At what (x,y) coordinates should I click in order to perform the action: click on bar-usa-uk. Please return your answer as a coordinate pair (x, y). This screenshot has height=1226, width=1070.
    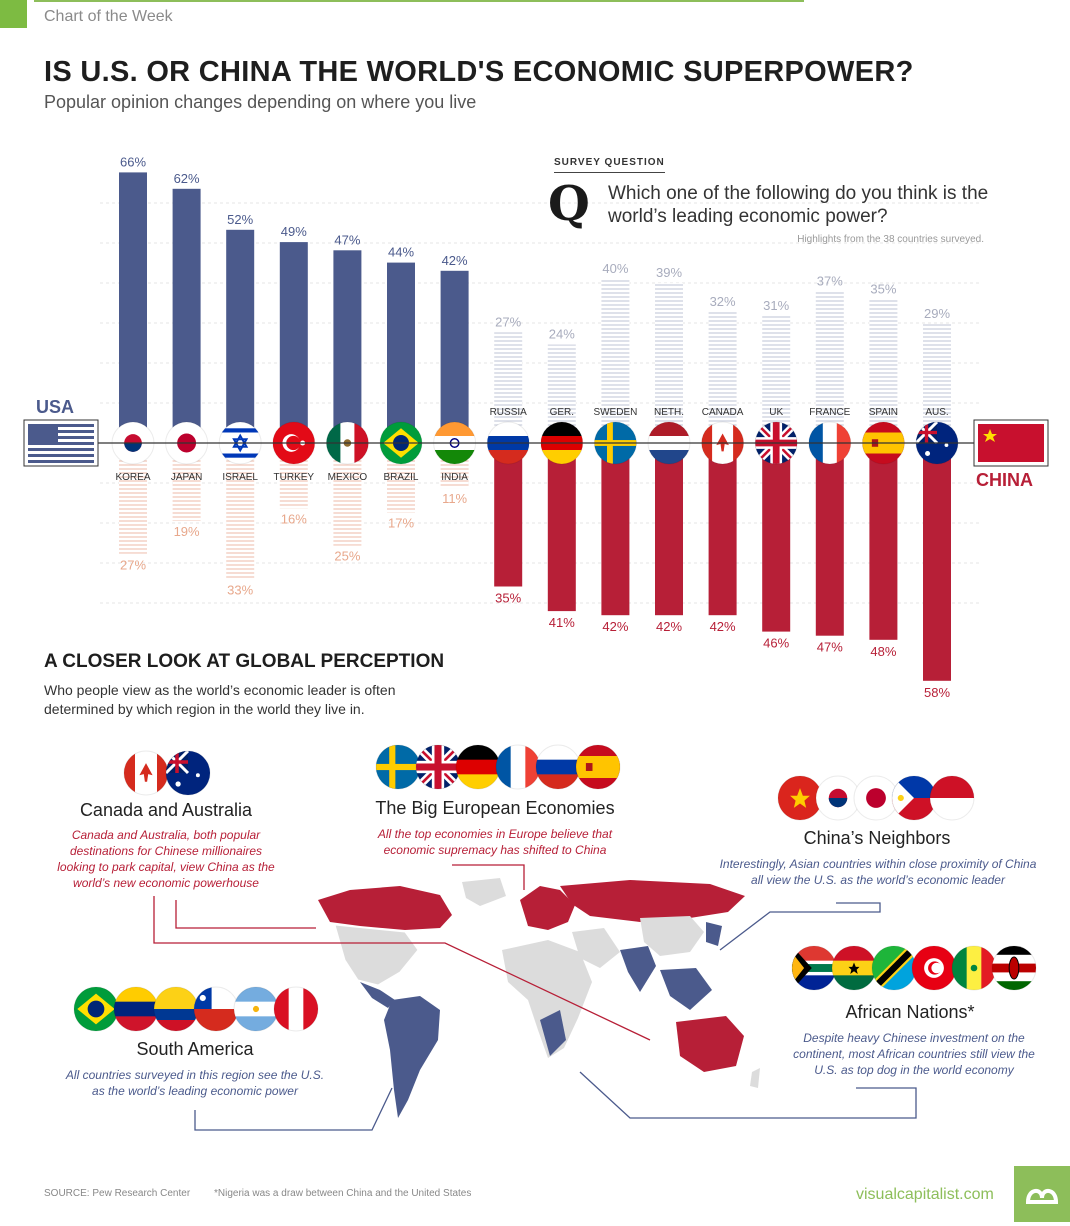
    Looking at the image, I should click on (776, 379).